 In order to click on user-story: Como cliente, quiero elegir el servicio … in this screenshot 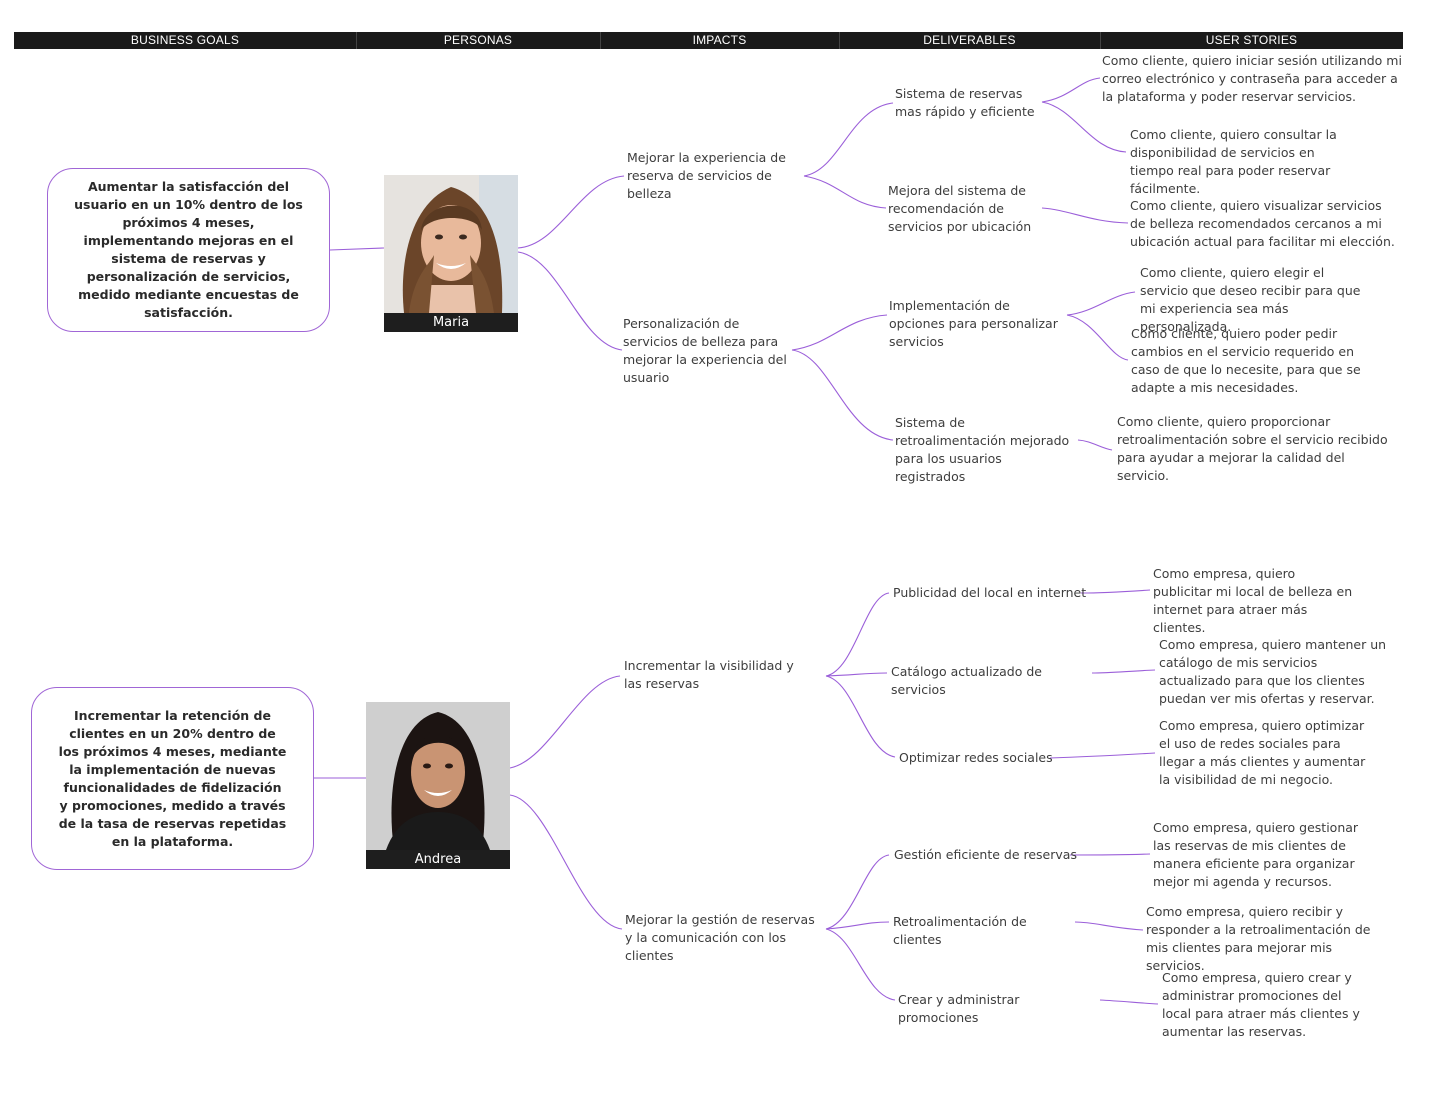, I will do `click(1250, 299)`.